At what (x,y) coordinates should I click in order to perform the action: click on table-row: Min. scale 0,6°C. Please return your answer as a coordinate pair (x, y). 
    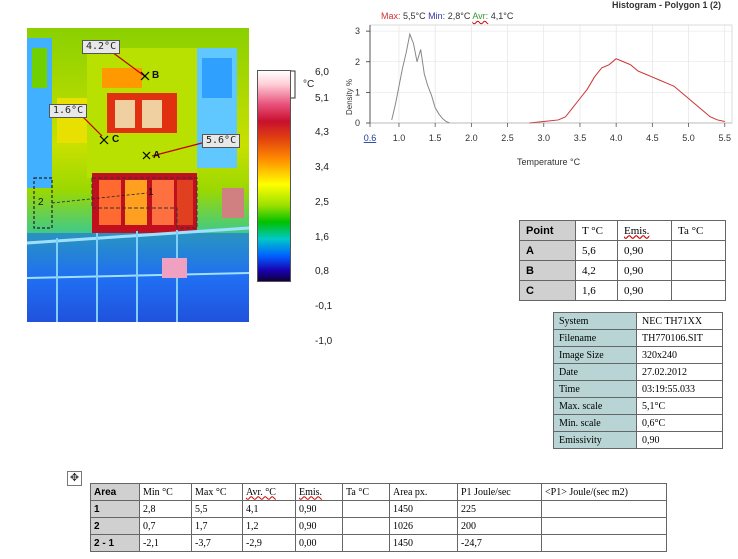
    Looking at the image, I should click on (638, 423).